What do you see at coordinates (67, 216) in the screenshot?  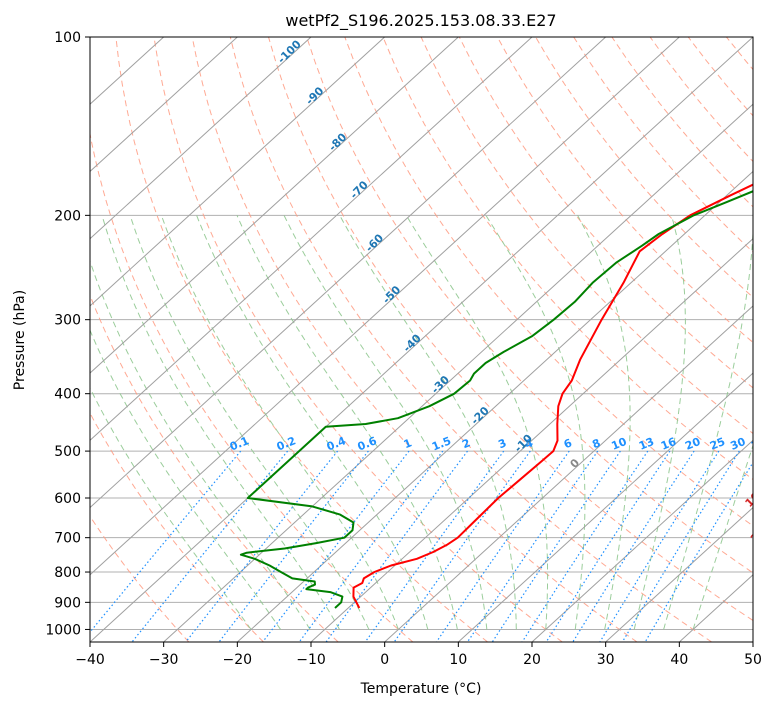 I see `y-tick-label: 200` at bounding box center [67, 216].